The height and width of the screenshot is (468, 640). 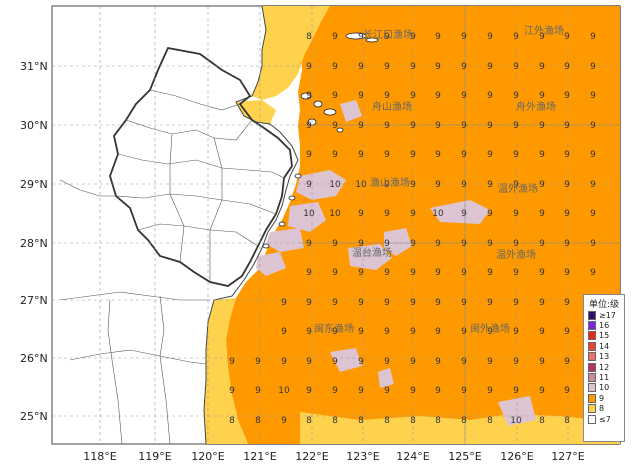 I want to click on legend-label: ≤7, so click(x=605, y=419).